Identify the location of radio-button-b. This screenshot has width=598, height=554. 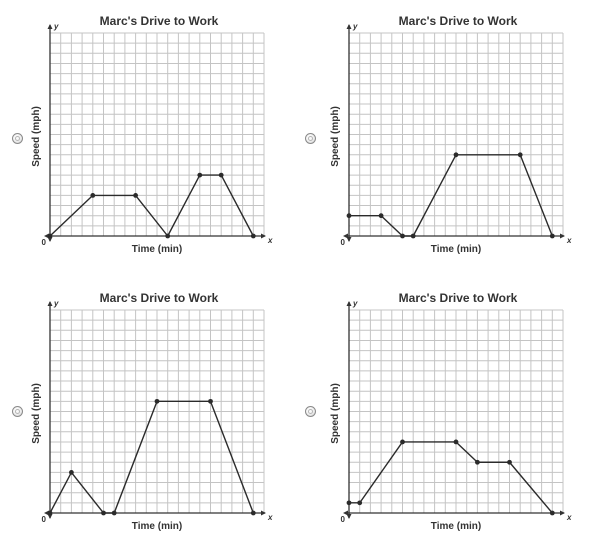
(310, 138).